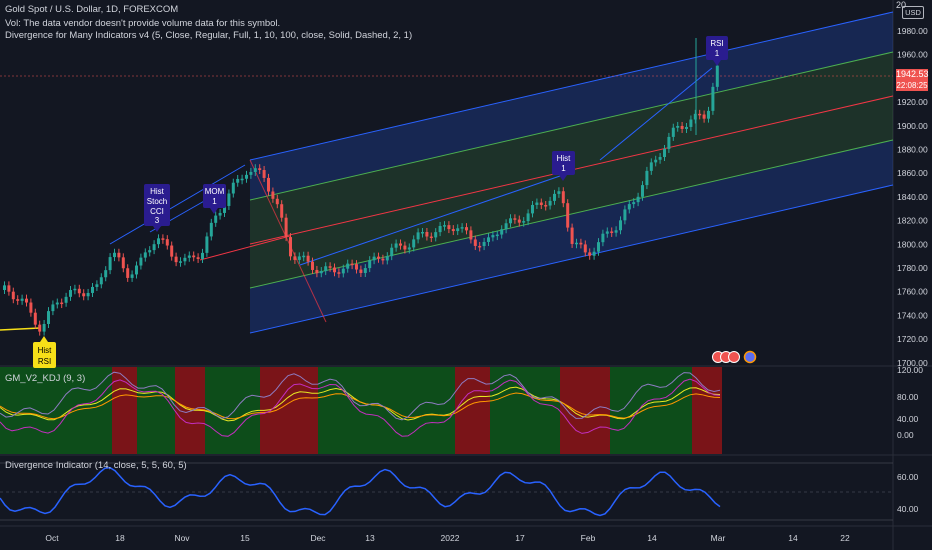  What do you see at coordinates (912, 292) in the screenshot?
I see `price-axis-label: 1760.00` at bounding box center [912, 292].